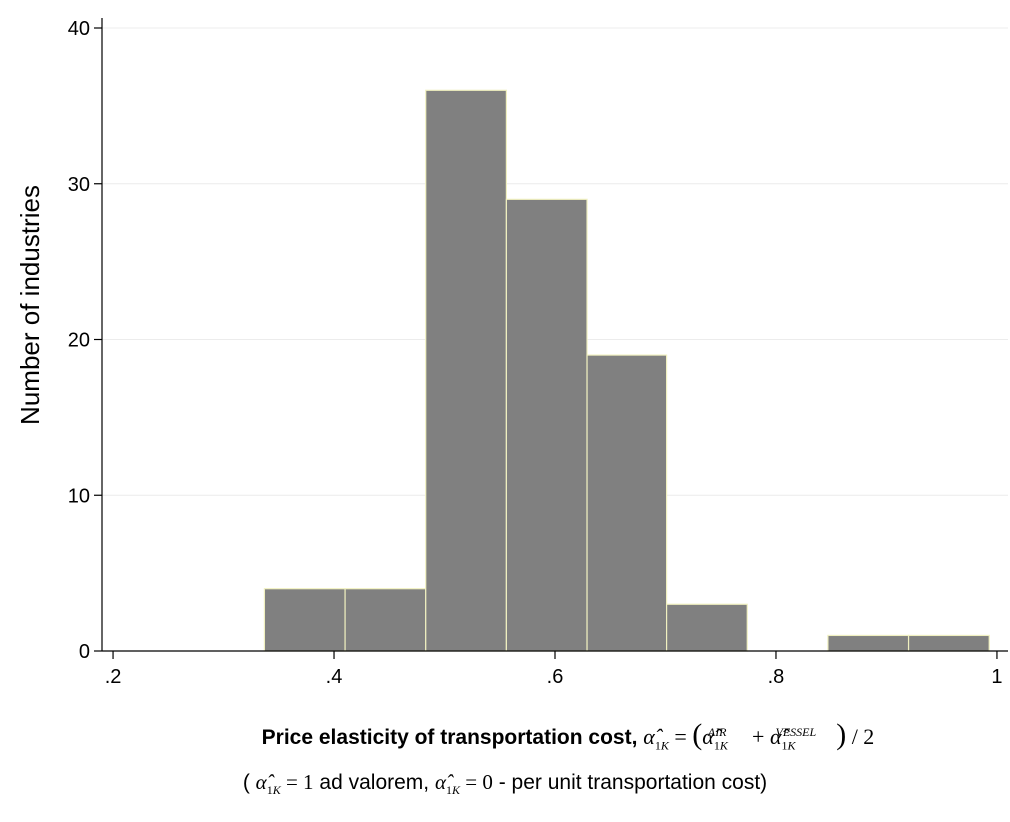 This screenshot has width=1010, height=822. Describe the element at coordinates (79, 29) in the screenshot. I see `y-tick-label-40: 40` at that location.